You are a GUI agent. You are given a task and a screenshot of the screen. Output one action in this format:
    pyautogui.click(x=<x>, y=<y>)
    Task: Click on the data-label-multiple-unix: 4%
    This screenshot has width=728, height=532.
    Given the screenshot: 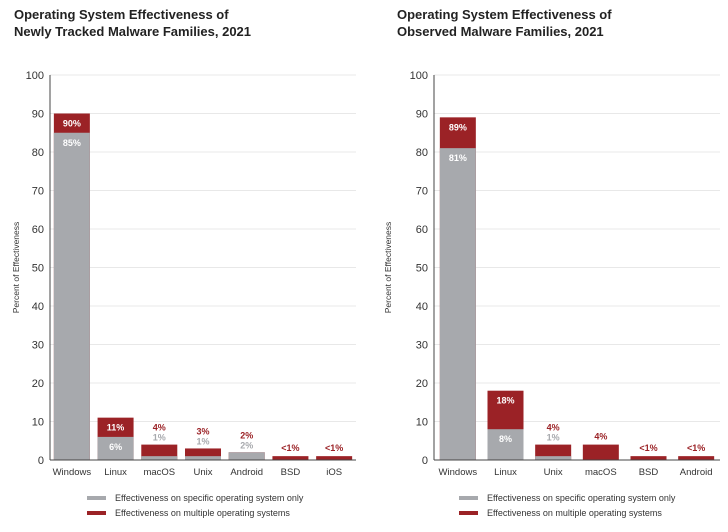 What is the action you would take?
    pyautogui.click(x=553, y=428)
    